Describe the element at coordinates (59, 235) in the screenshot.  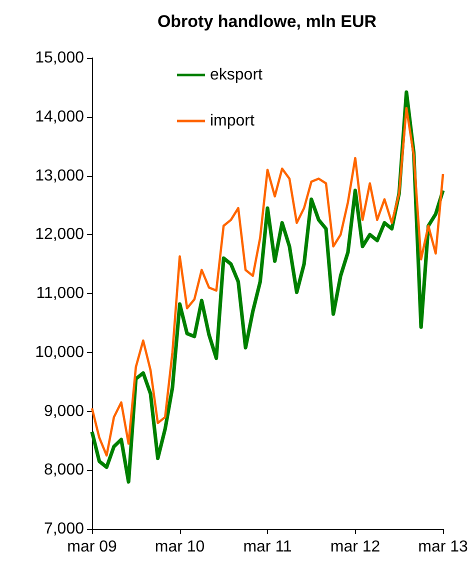
I see `y-tick-label: 12,000` at that location.